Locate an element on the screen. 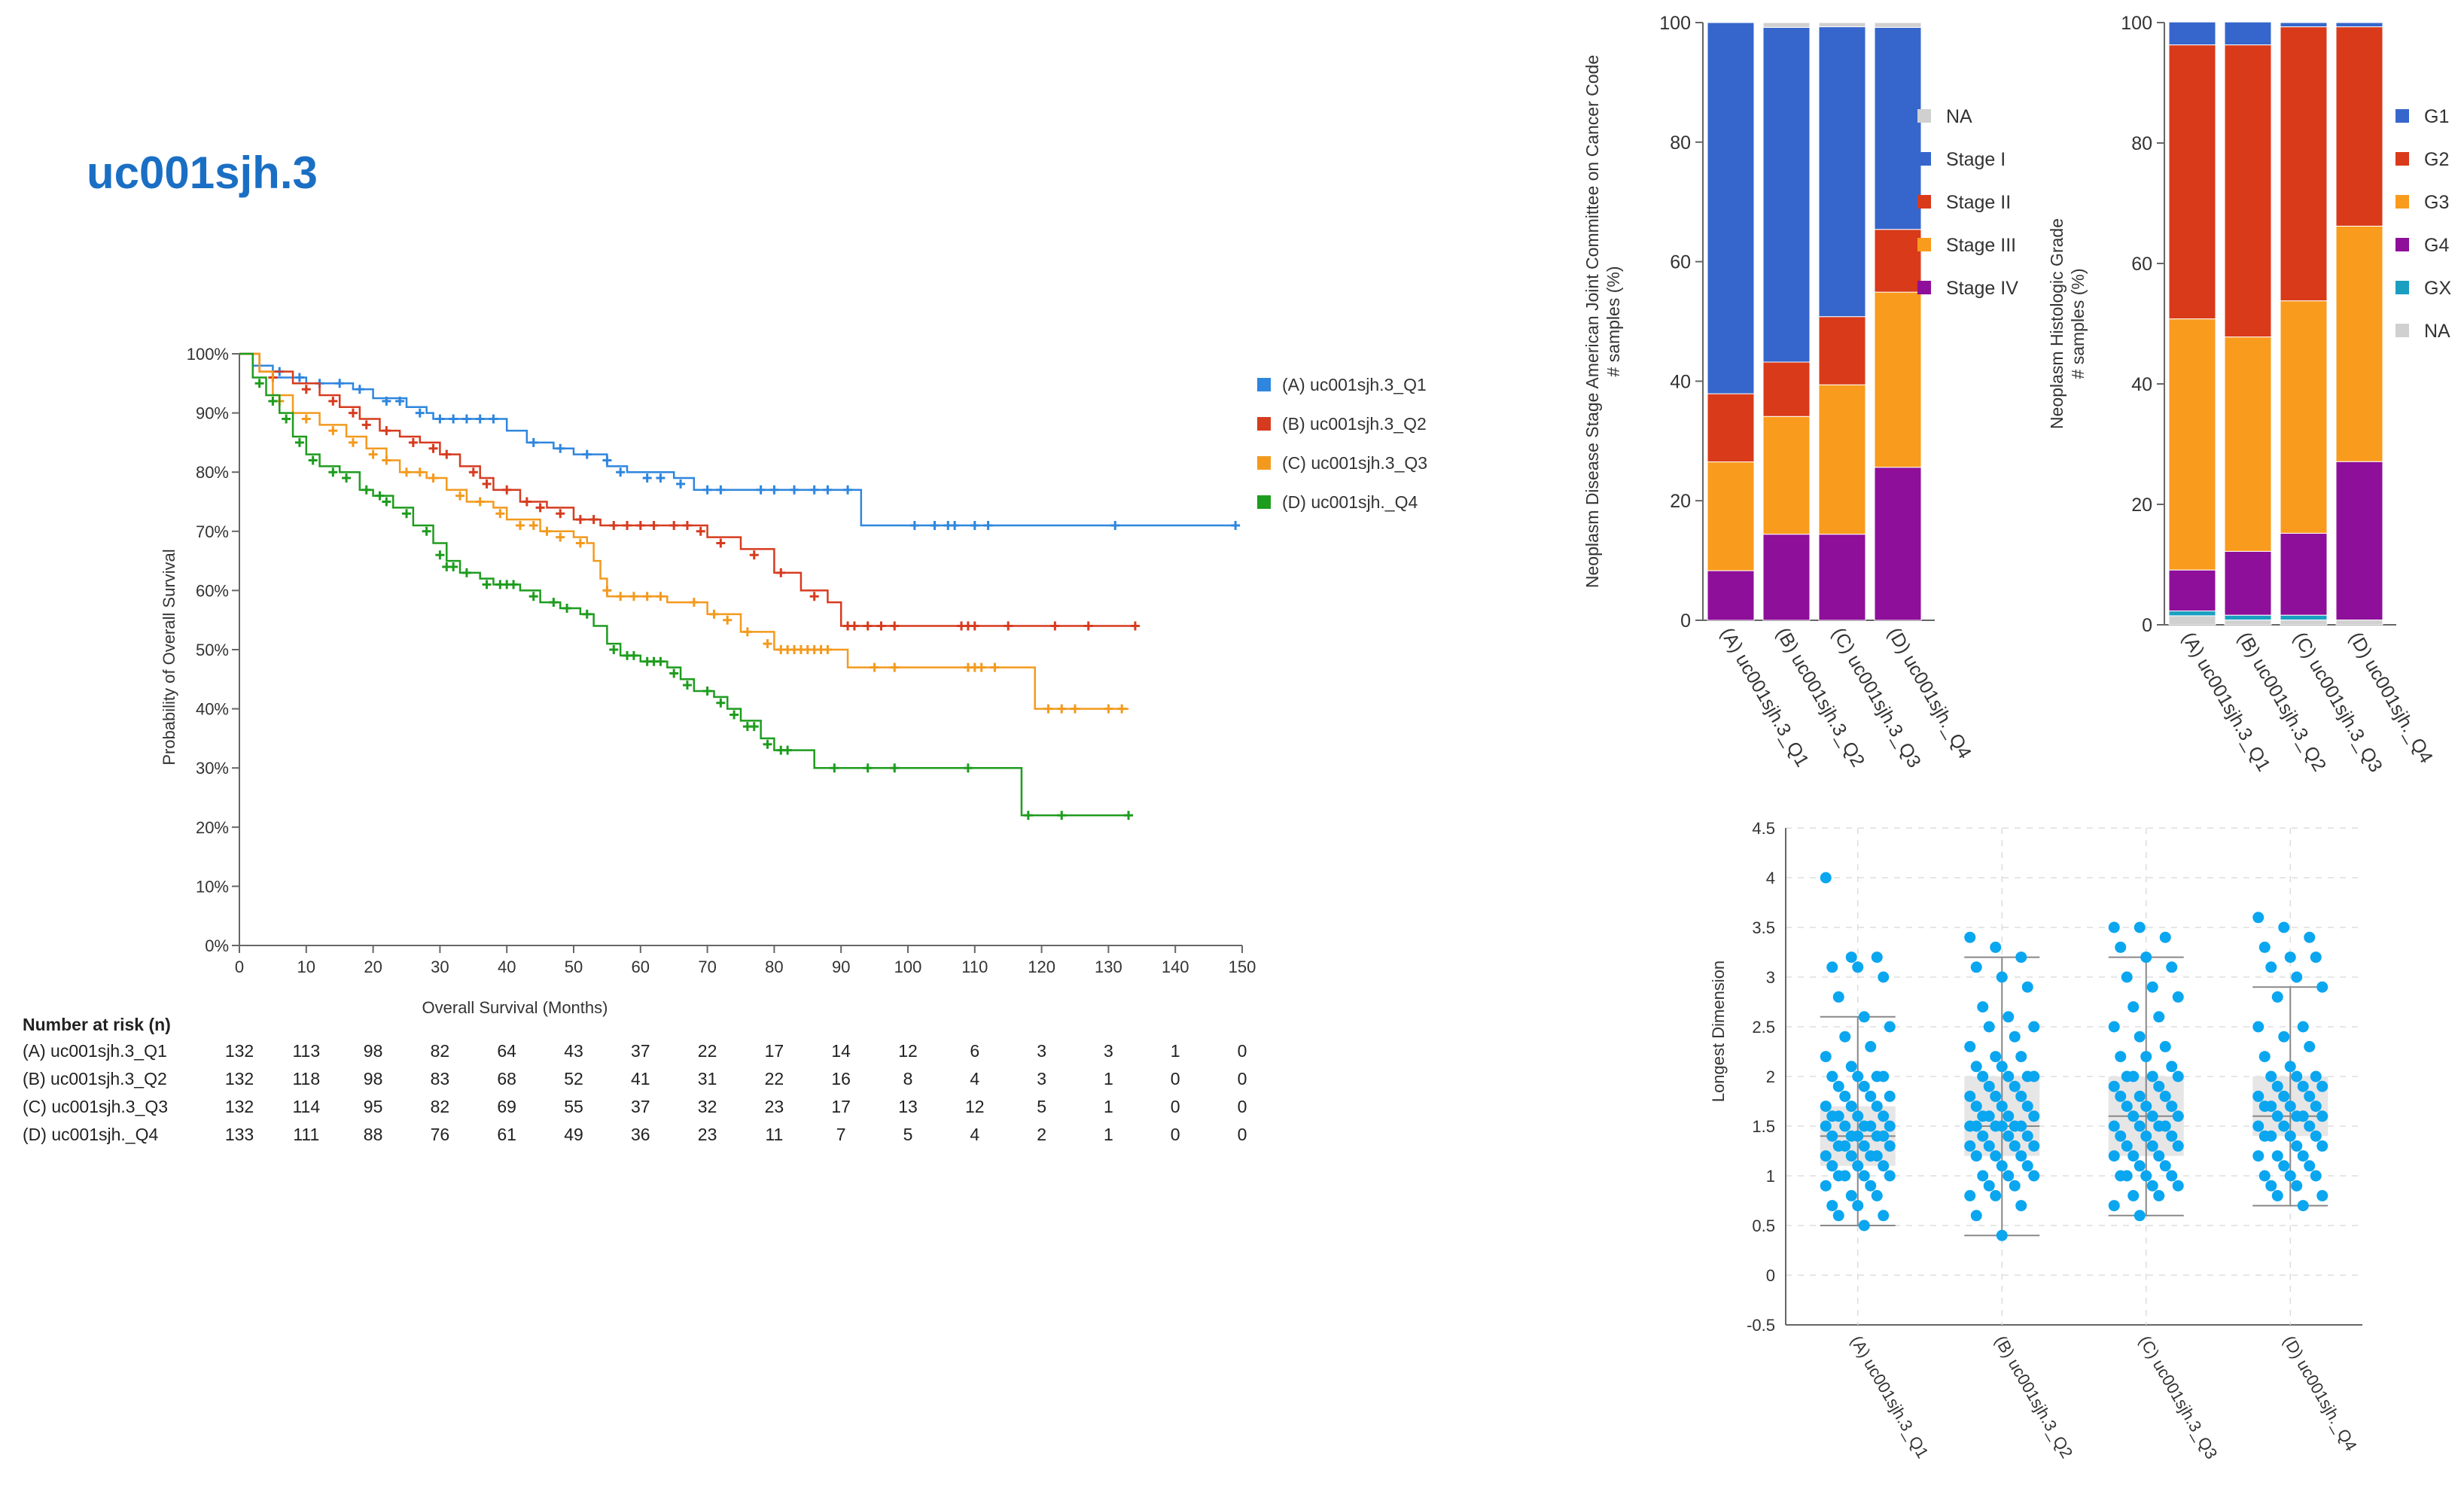 The width and height of the screenshot is (2464, 1498). legend-label: G1 is located at coordinates (2436, 116).